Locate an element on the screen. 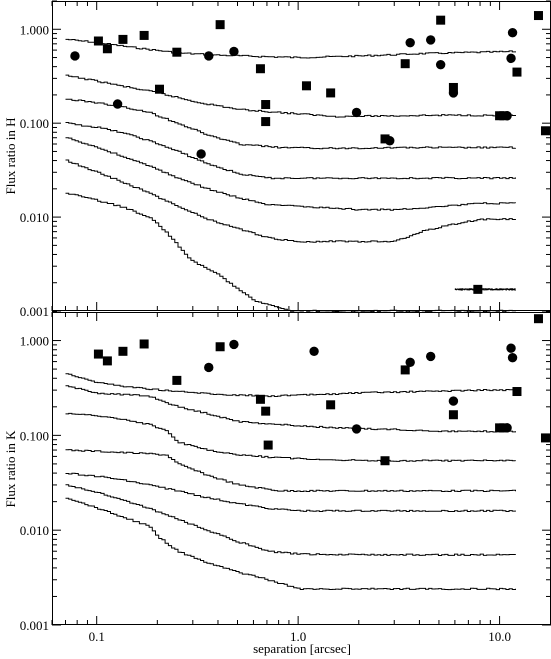 The height and width of the screenshot is (659, 551). top-panel-ylabel: Flux ratio in H is located at coordinates (10, 156).